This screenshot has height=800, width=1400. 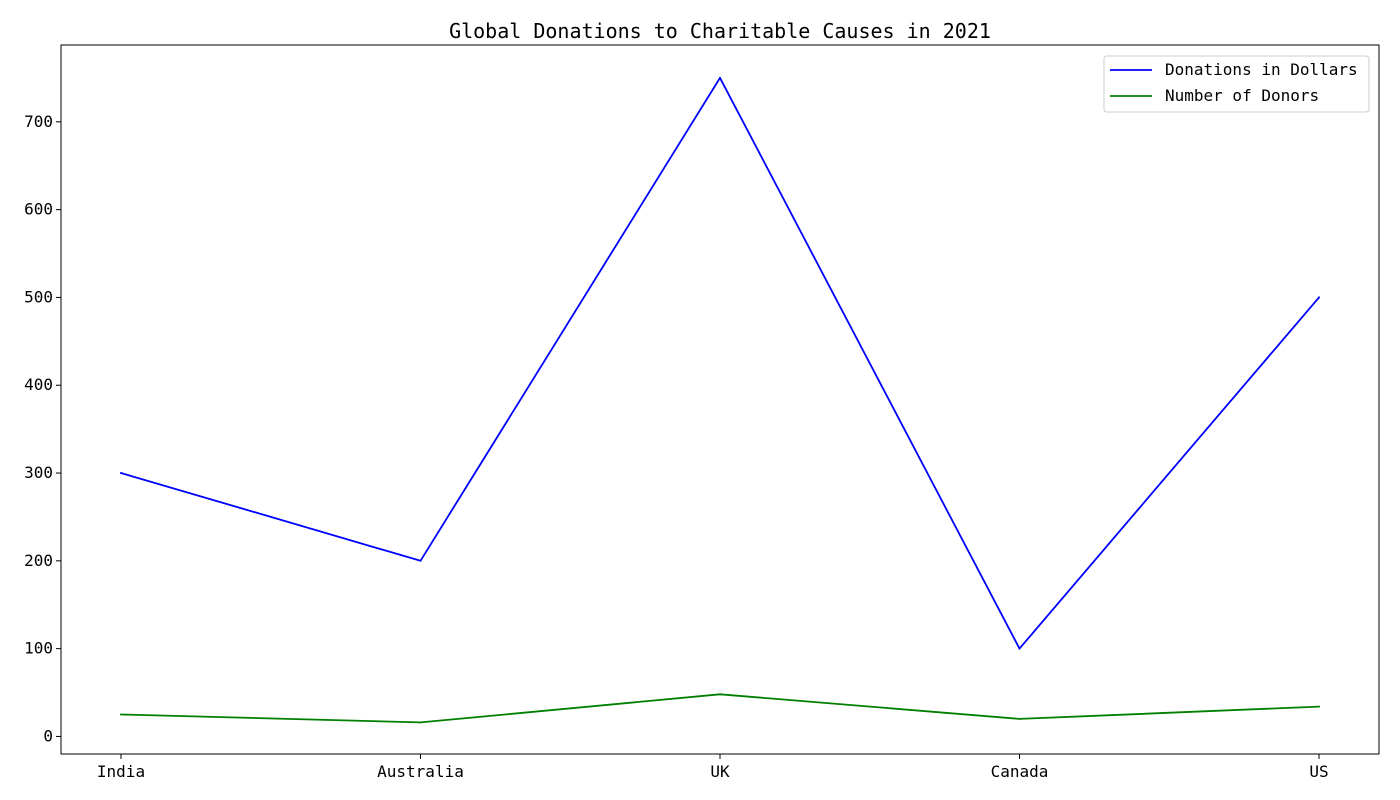 I want to click on legend-box, so click(x=1236, y=84).